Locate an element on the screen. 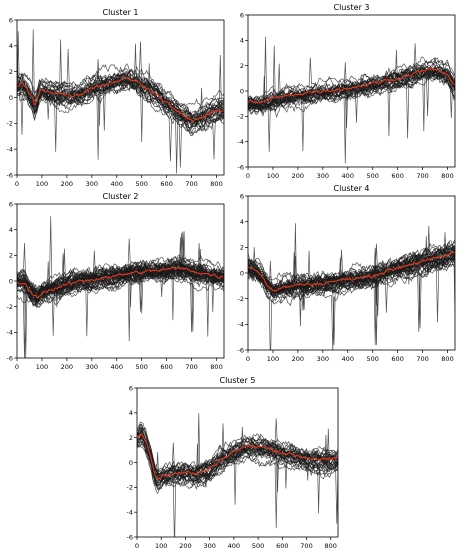 The height and width of the screenshot is (550, 463). panel-title: Cluster 5 is located at coordinates (237, 380).